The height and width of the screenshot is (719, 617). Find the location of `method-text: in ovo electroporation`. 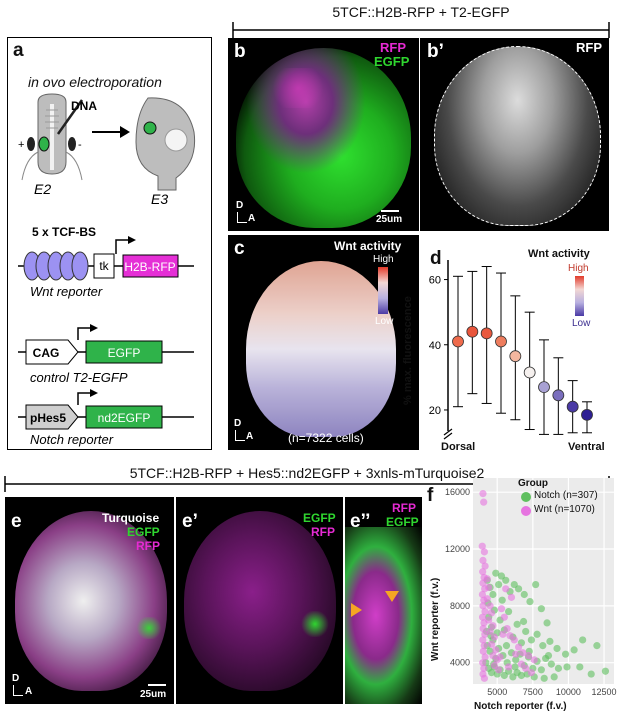

method-text: in ovo electroporation is located at coordinates (95, 82).